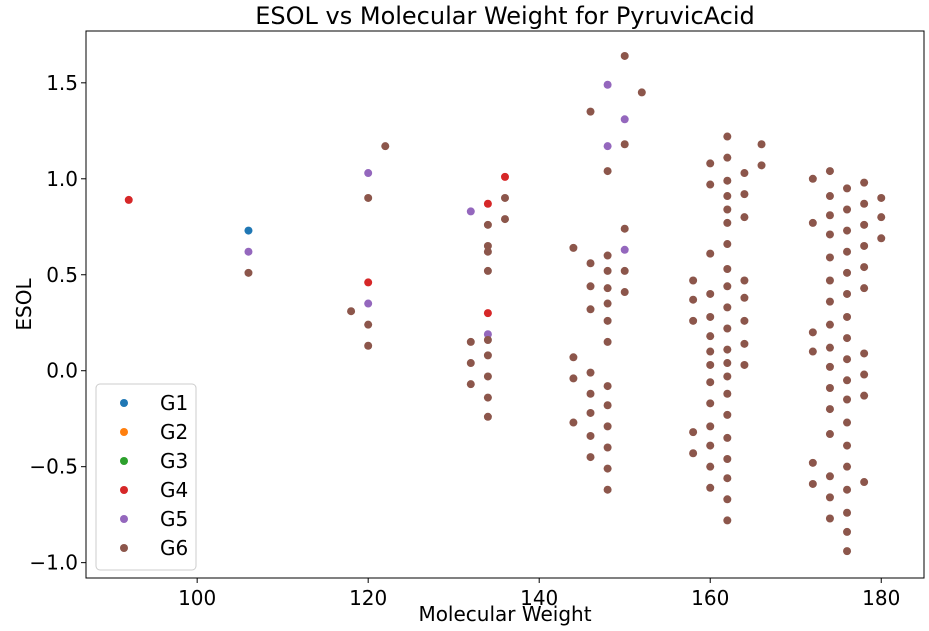 Image resolution: width=929 pixels, height=631 pixels. What do you see at coordinates (174, 519) in the screenshot?
I see `legend-label-g5: G5` at bounding box center [174, 519].